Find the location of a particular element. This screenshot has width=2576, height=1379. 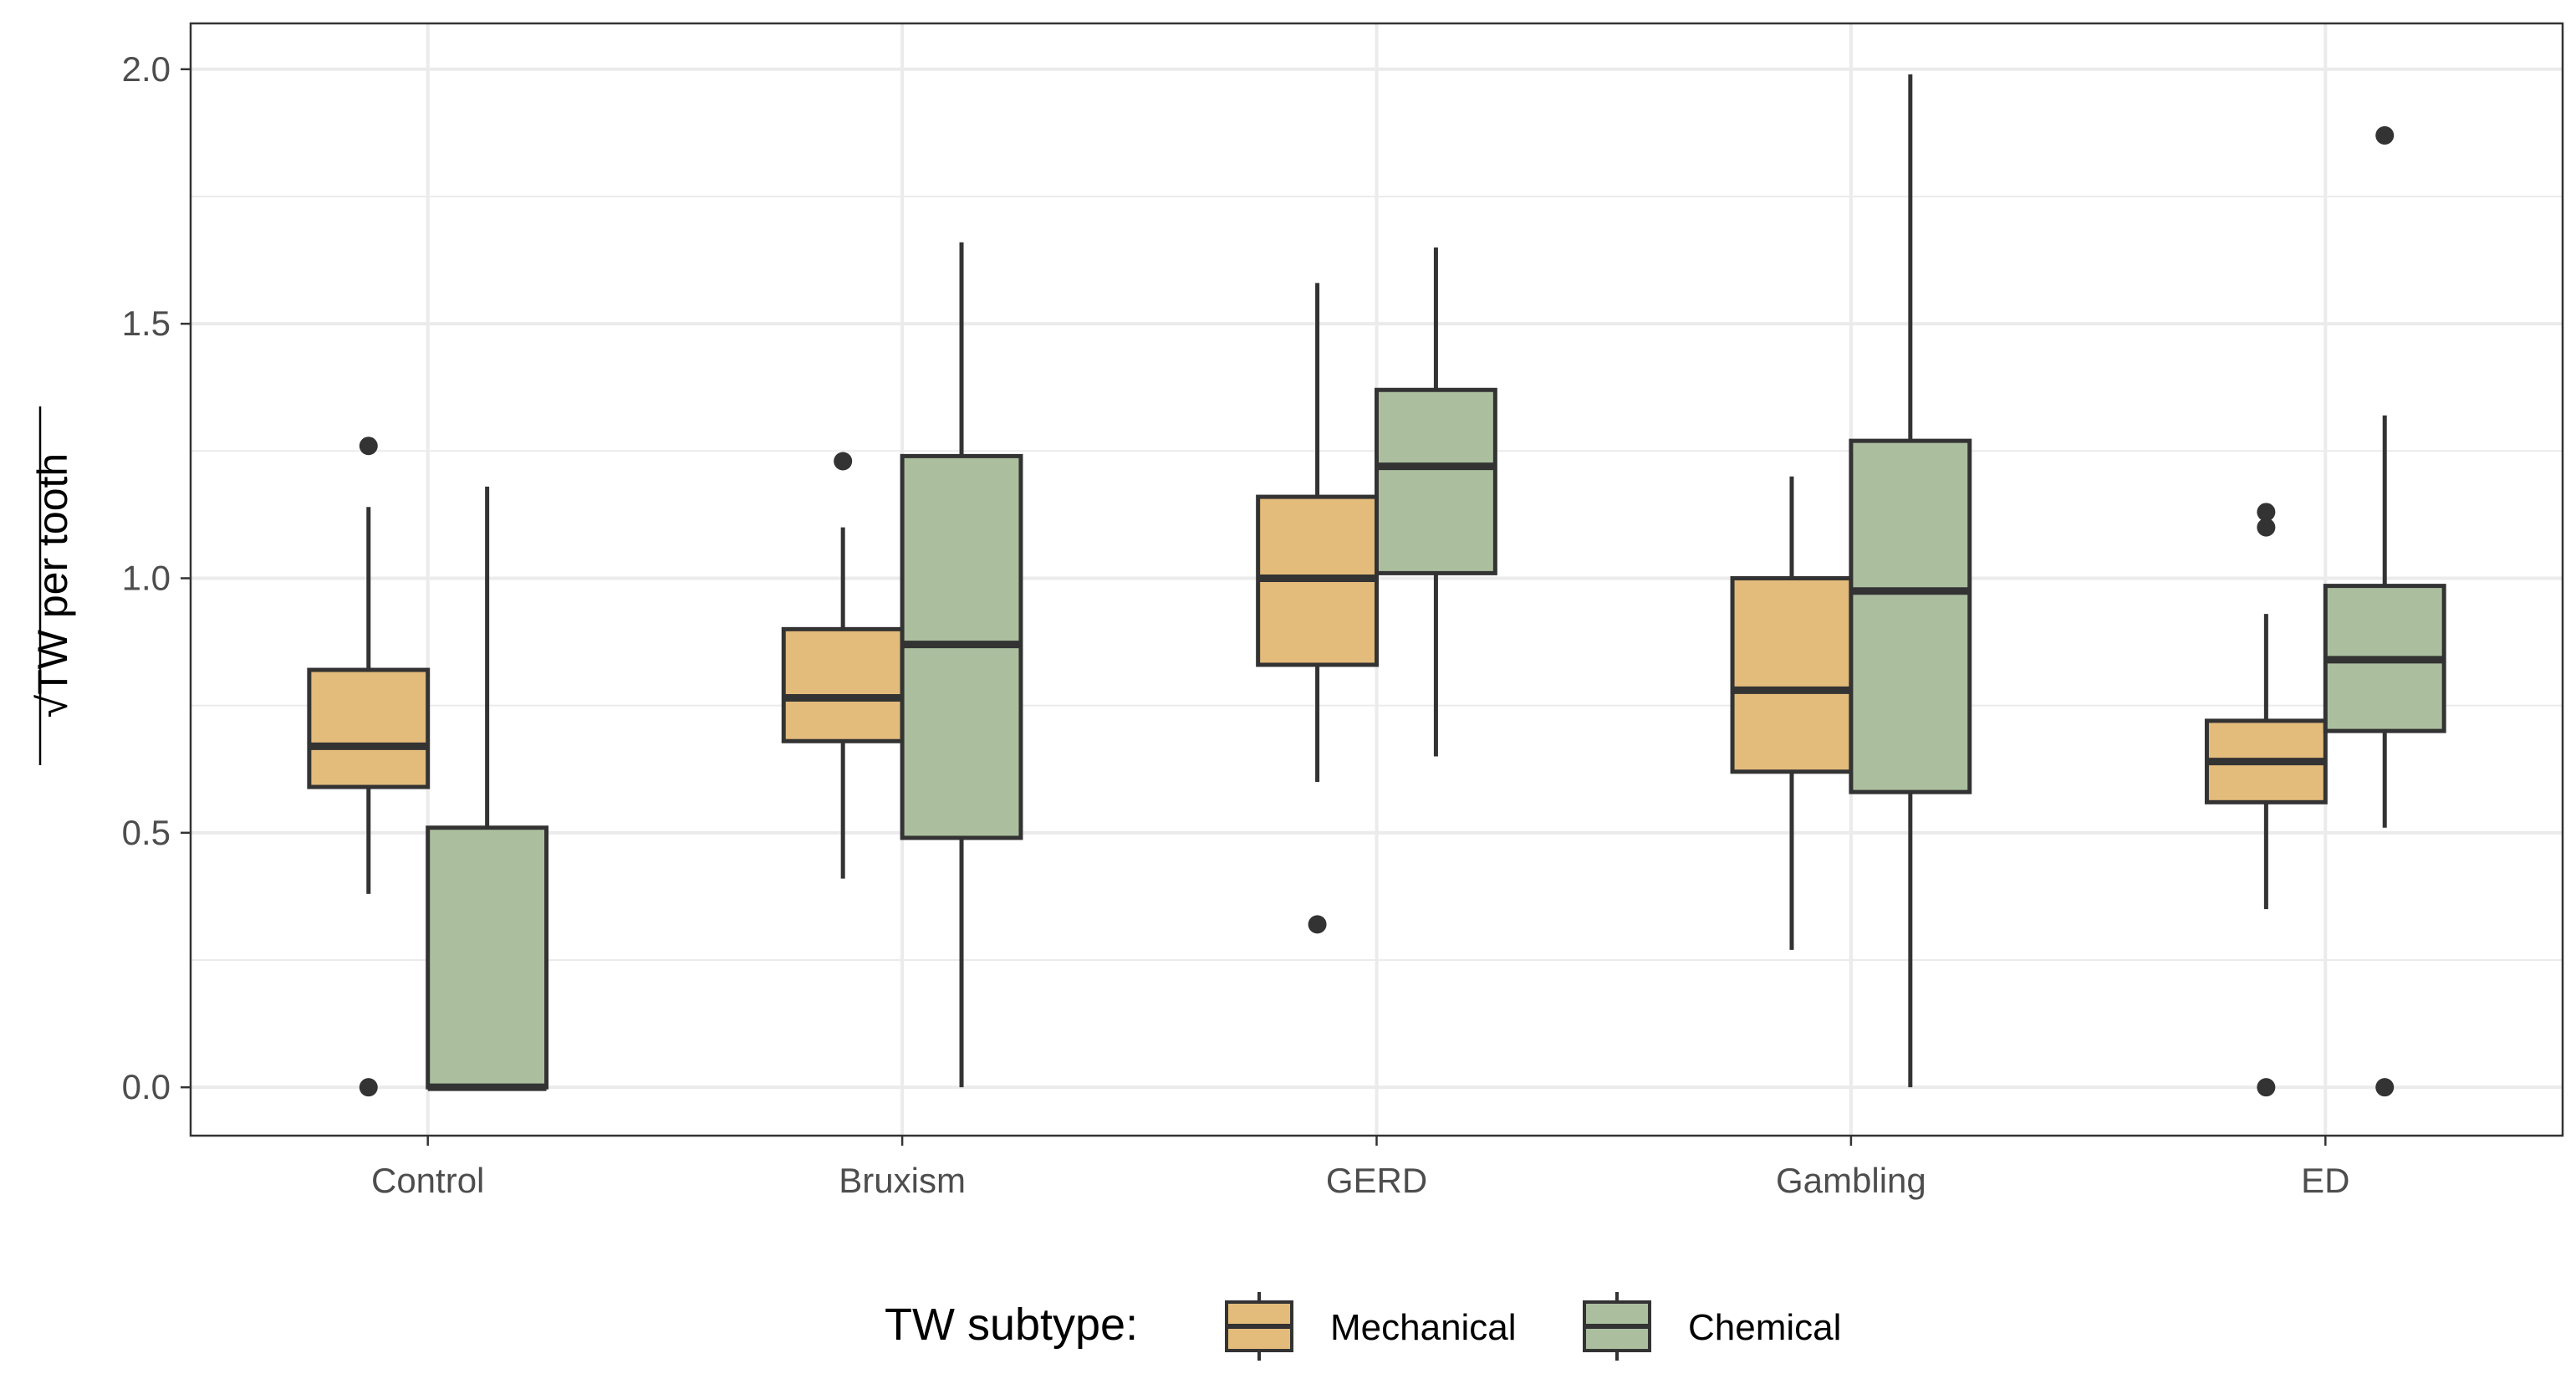

box-body-chemical-control is located at coordinates (488, 957).